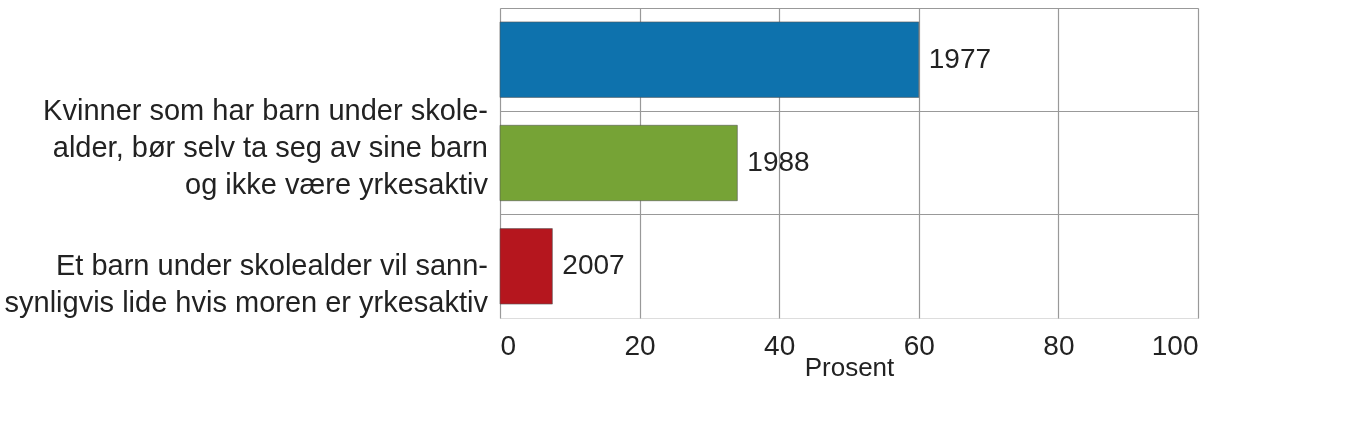  What do you see at coordinates (1059, 345) in the screenshot?
I see `x-tick-label: 80` at bounding box center [1059, 345].